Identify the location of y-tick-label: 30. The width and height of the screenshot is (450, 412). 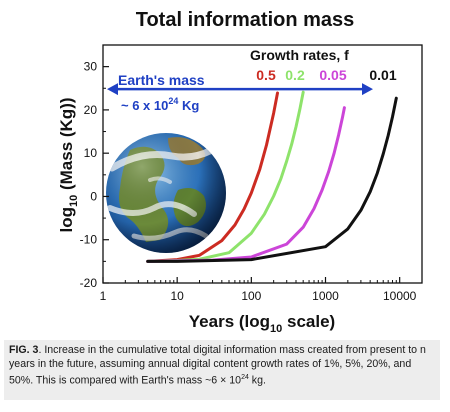
(91, 67).